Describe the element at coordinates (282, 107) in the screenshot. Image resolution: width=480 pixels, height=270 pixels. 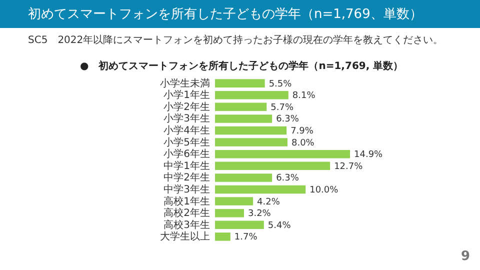
I see `data-label: 5.7%` at that location.